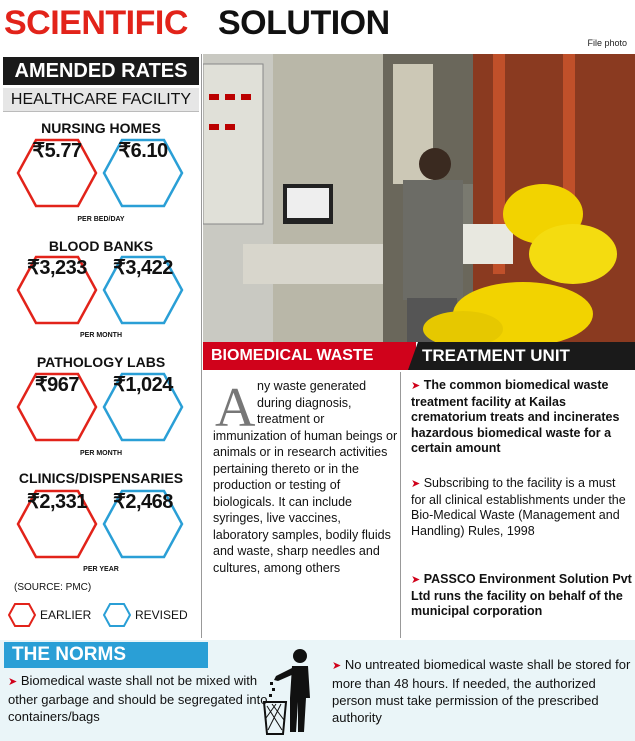 The height and width of the screenshot is (741, 635). What do you see at coordinates (101, 569) in the screenshot?
I see `rate-unit: PER YEAR` at bounding box center [101, 569].